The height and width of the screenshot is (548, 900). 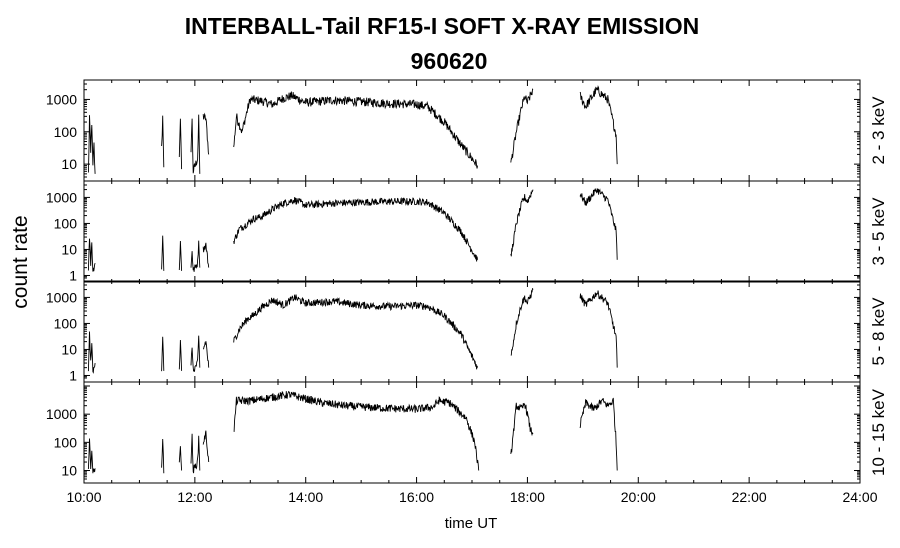 I want to click on x-axis-label: time UT, so click(x=471, y=523).